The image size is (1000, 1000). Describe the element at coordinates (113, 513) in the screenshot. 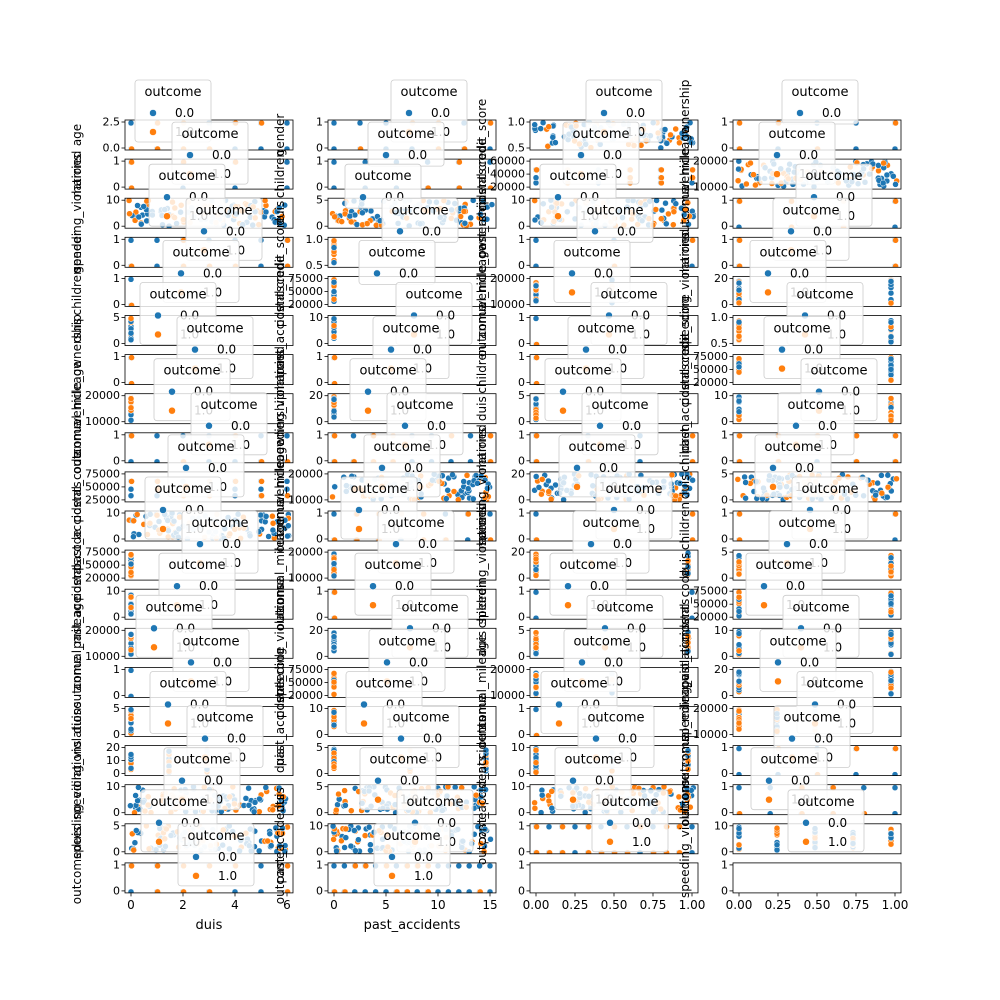

I see `y-tick-label: 10` at that location.